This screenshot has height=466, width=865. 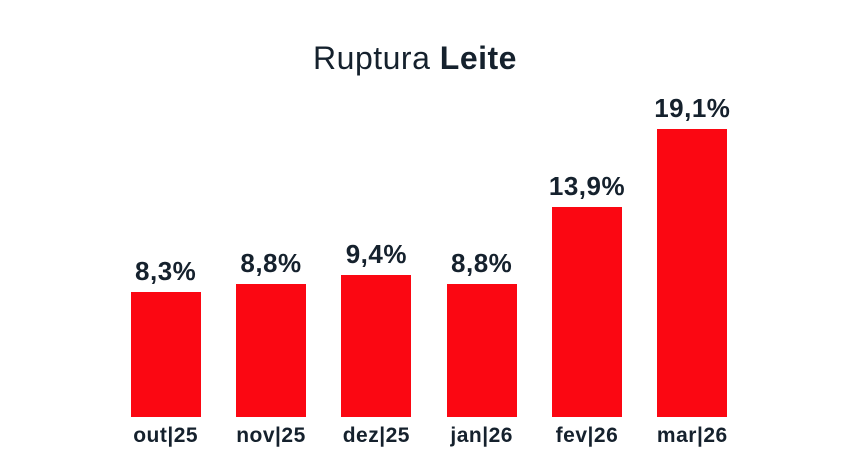 I want to click on bar-column-jan-26: 8,8% jan|26, so click(x=481, y=223).